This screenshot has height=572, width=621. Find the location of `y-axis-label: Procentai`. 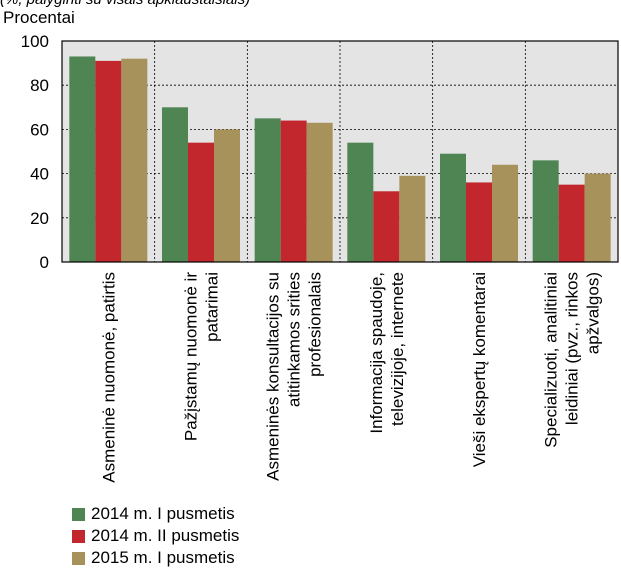

y-axis-label: Procentai is located at coordinates (39, 17).